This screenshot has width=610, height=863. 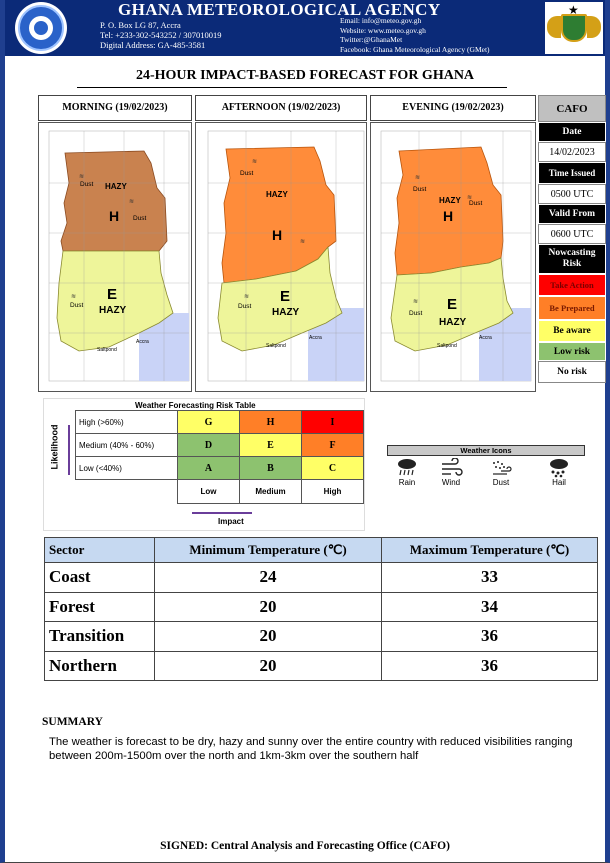 I want to click on page-title: 24-HOUR IMPACT-BASED FORECAST FOR GHANA, so click(x=305, y=75).